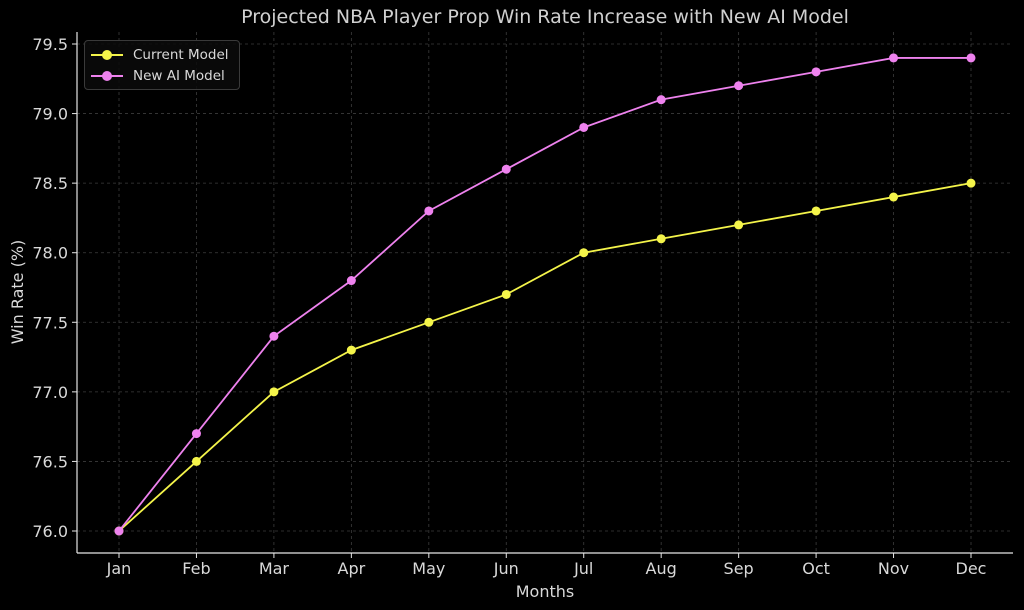  I want to click on y-tick-label: 77.5, so click(50, 322).